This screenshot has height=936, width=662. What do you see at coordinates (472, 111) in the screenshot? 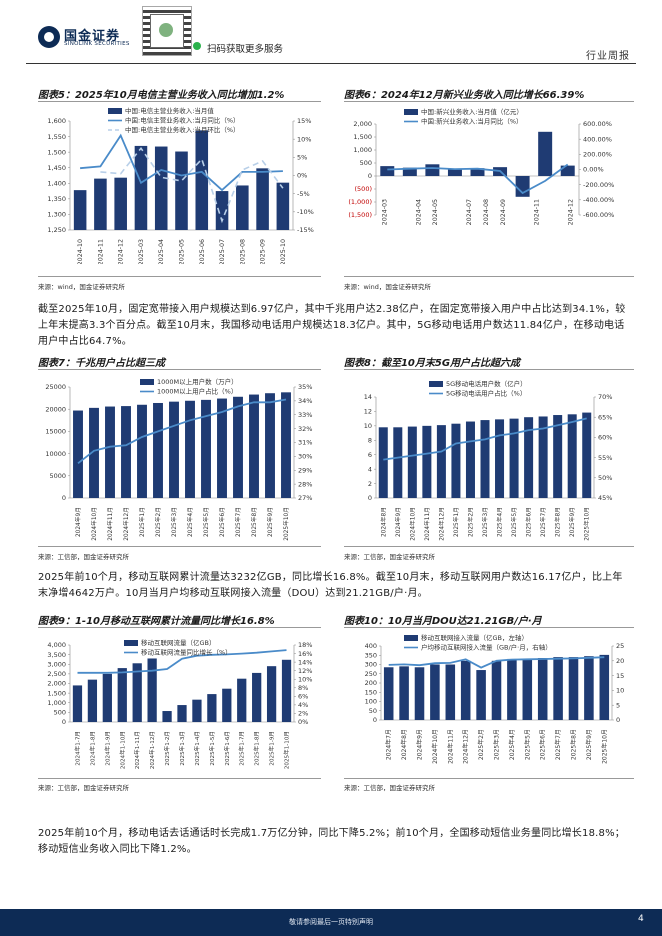
I see `legend-label: 中国:新兴业务收入:当月值（亿元）` at bounding box center [472, 111].